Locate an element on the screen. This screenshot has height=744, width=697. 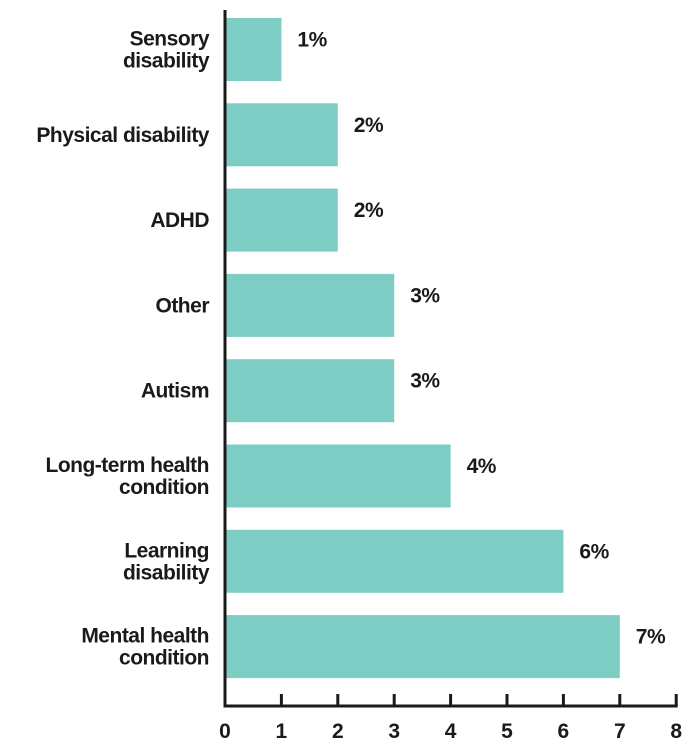
category-label-learning-disability: Learning disability is located at coordinates (166, 561).